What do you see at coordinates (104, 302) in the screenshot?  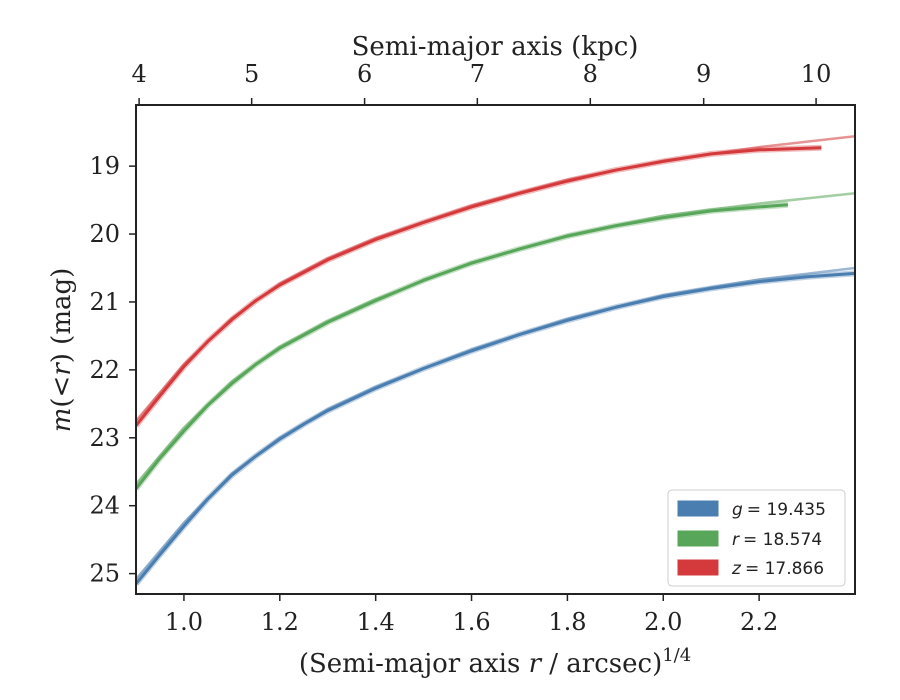 I see `y-tick-label: 21` at bounding box center [104, 302].